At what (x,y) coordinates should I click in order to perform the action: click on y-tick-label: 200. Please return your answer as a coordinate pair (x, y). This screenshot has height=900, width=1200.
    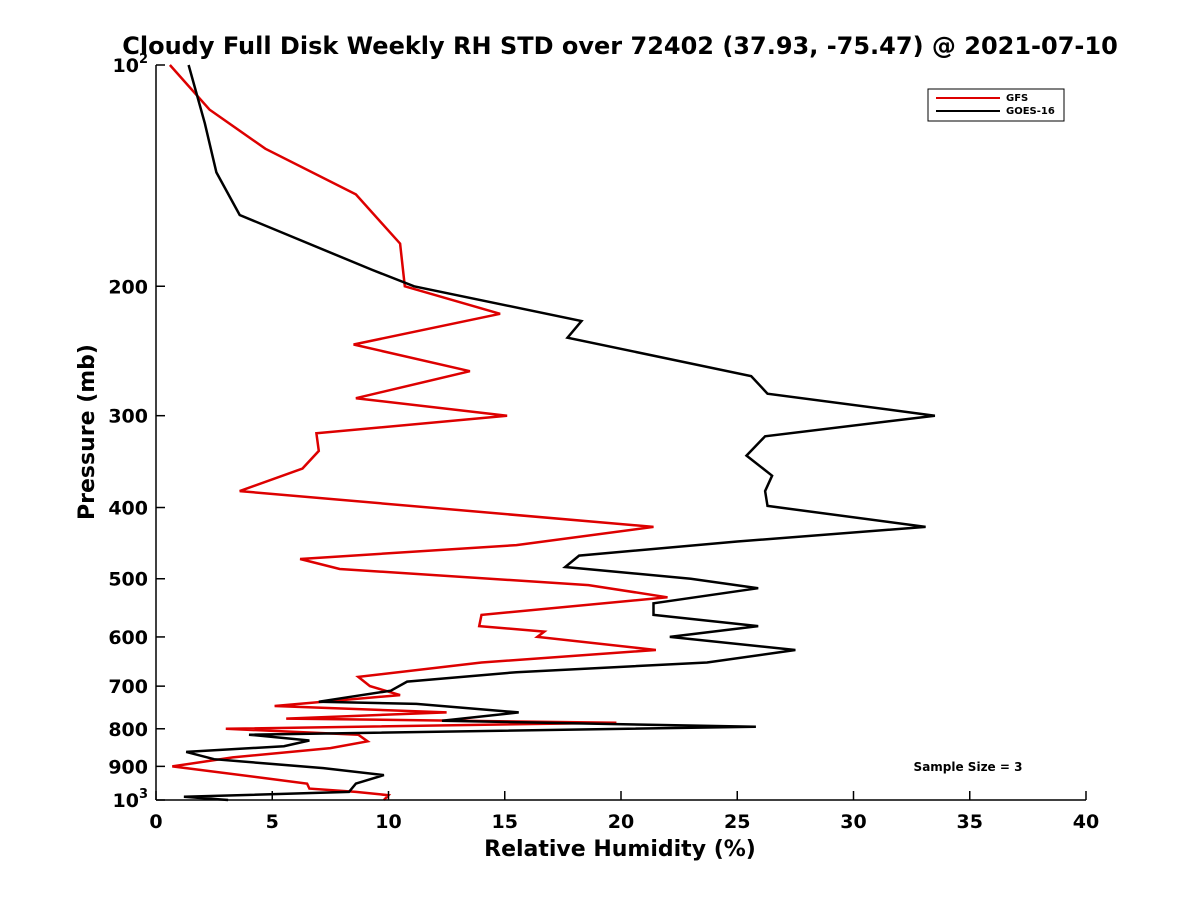
    Looking at the image, I should click on (128, 287).